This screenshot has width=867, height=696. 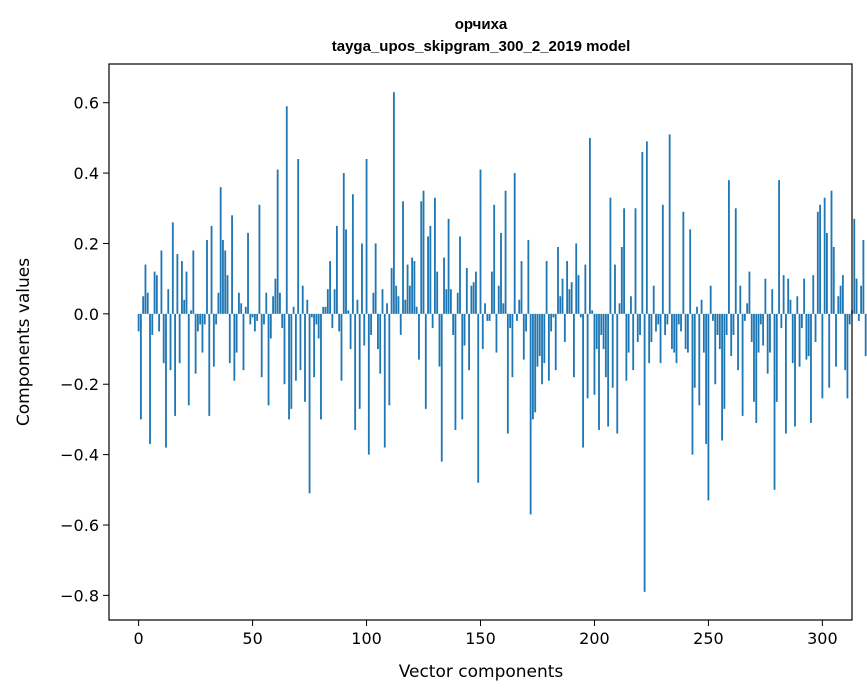 What do you see at coordinates (79, 525) in the screenshot?
I see `y-tick-label: −0.6` at bounding box center [79, 525].